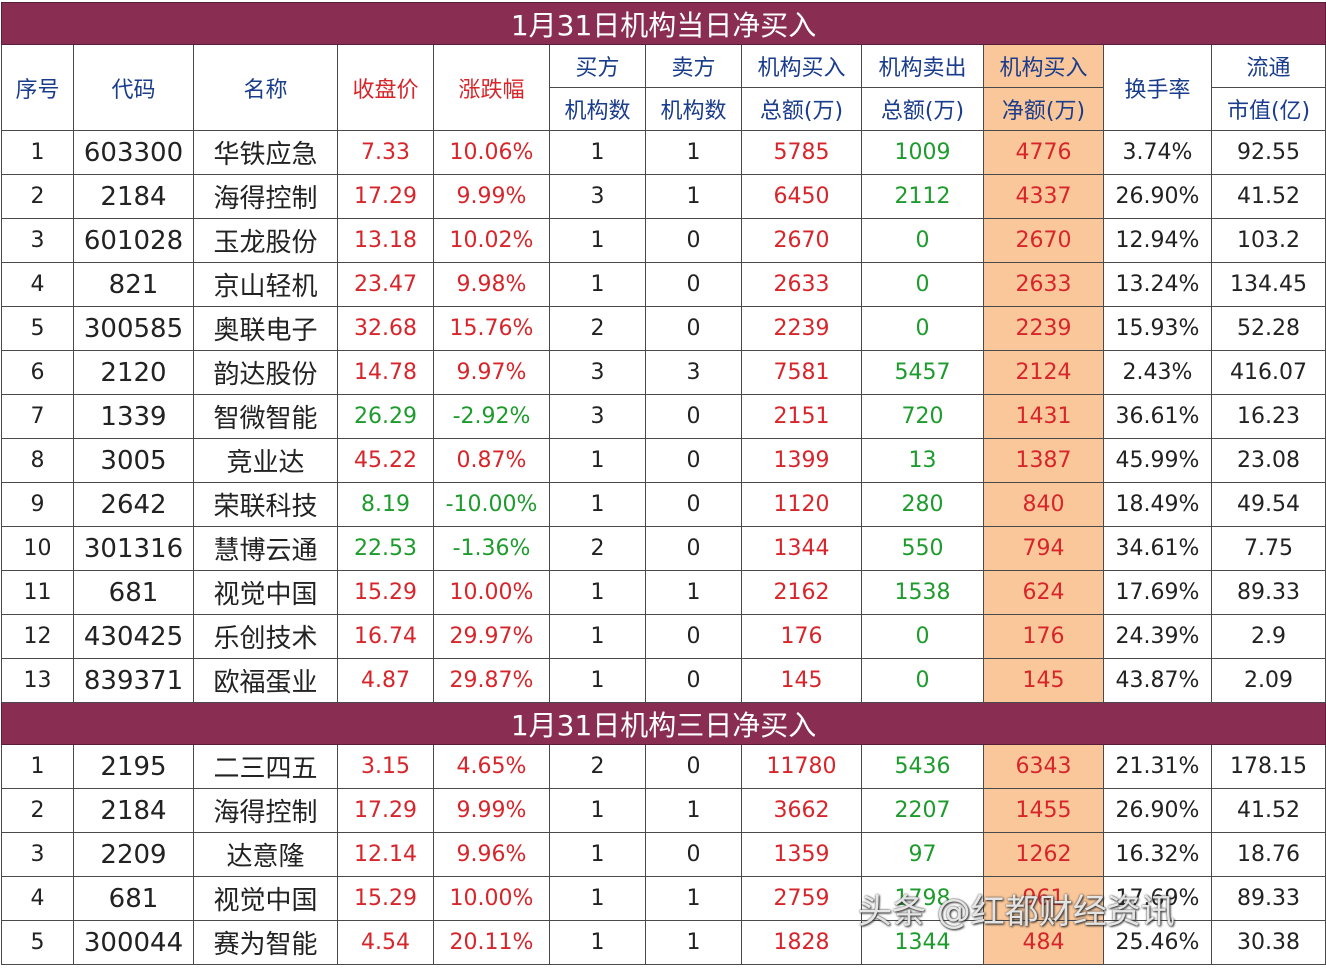  I want to click on sell-total-cell: 0, so click(922, 680).